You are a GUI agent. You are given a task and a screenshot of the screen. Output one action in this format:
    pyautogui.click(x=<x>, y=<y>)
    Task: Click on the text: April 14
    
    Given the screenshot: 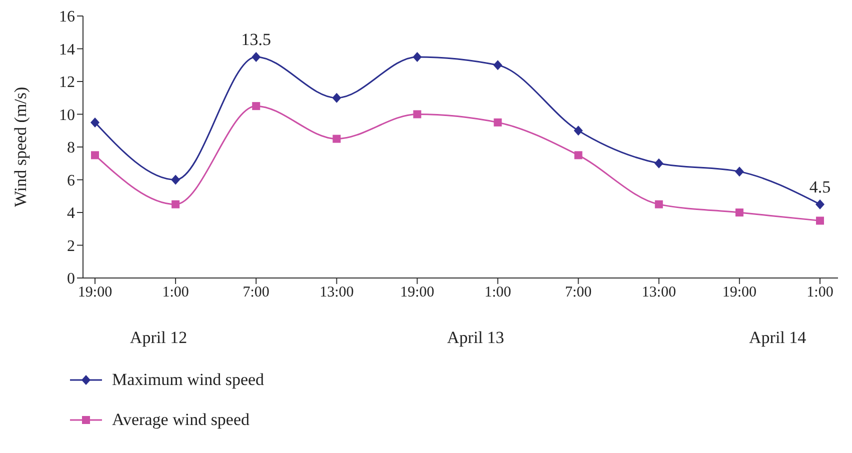 What is the action you would take?
    pyautogui.click(x=777, y=338)
    